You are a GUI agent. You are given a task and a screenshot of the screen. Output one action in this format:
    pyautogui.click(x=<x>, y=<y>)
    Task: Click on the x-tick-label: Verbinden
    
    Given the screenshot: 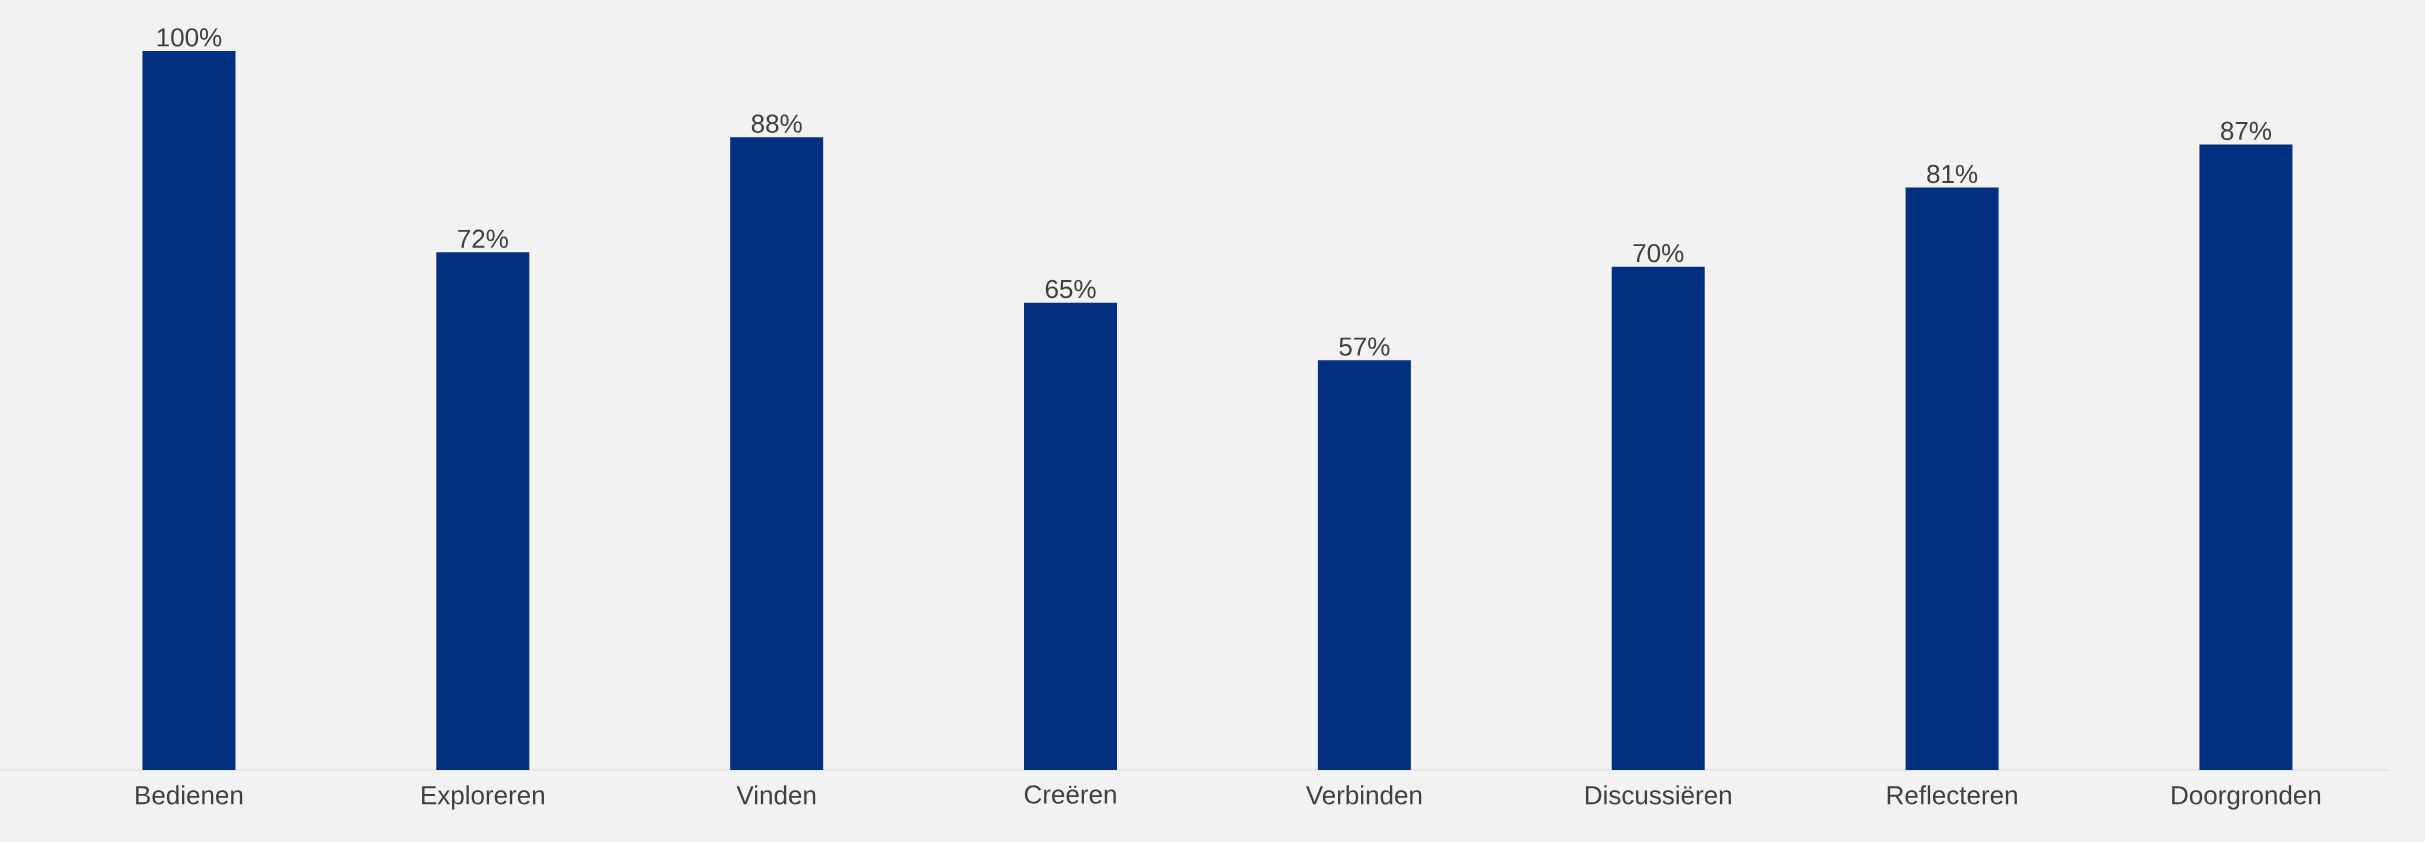 What is the action you would take?
    pyautogui.click(x=1363, y=795)
    